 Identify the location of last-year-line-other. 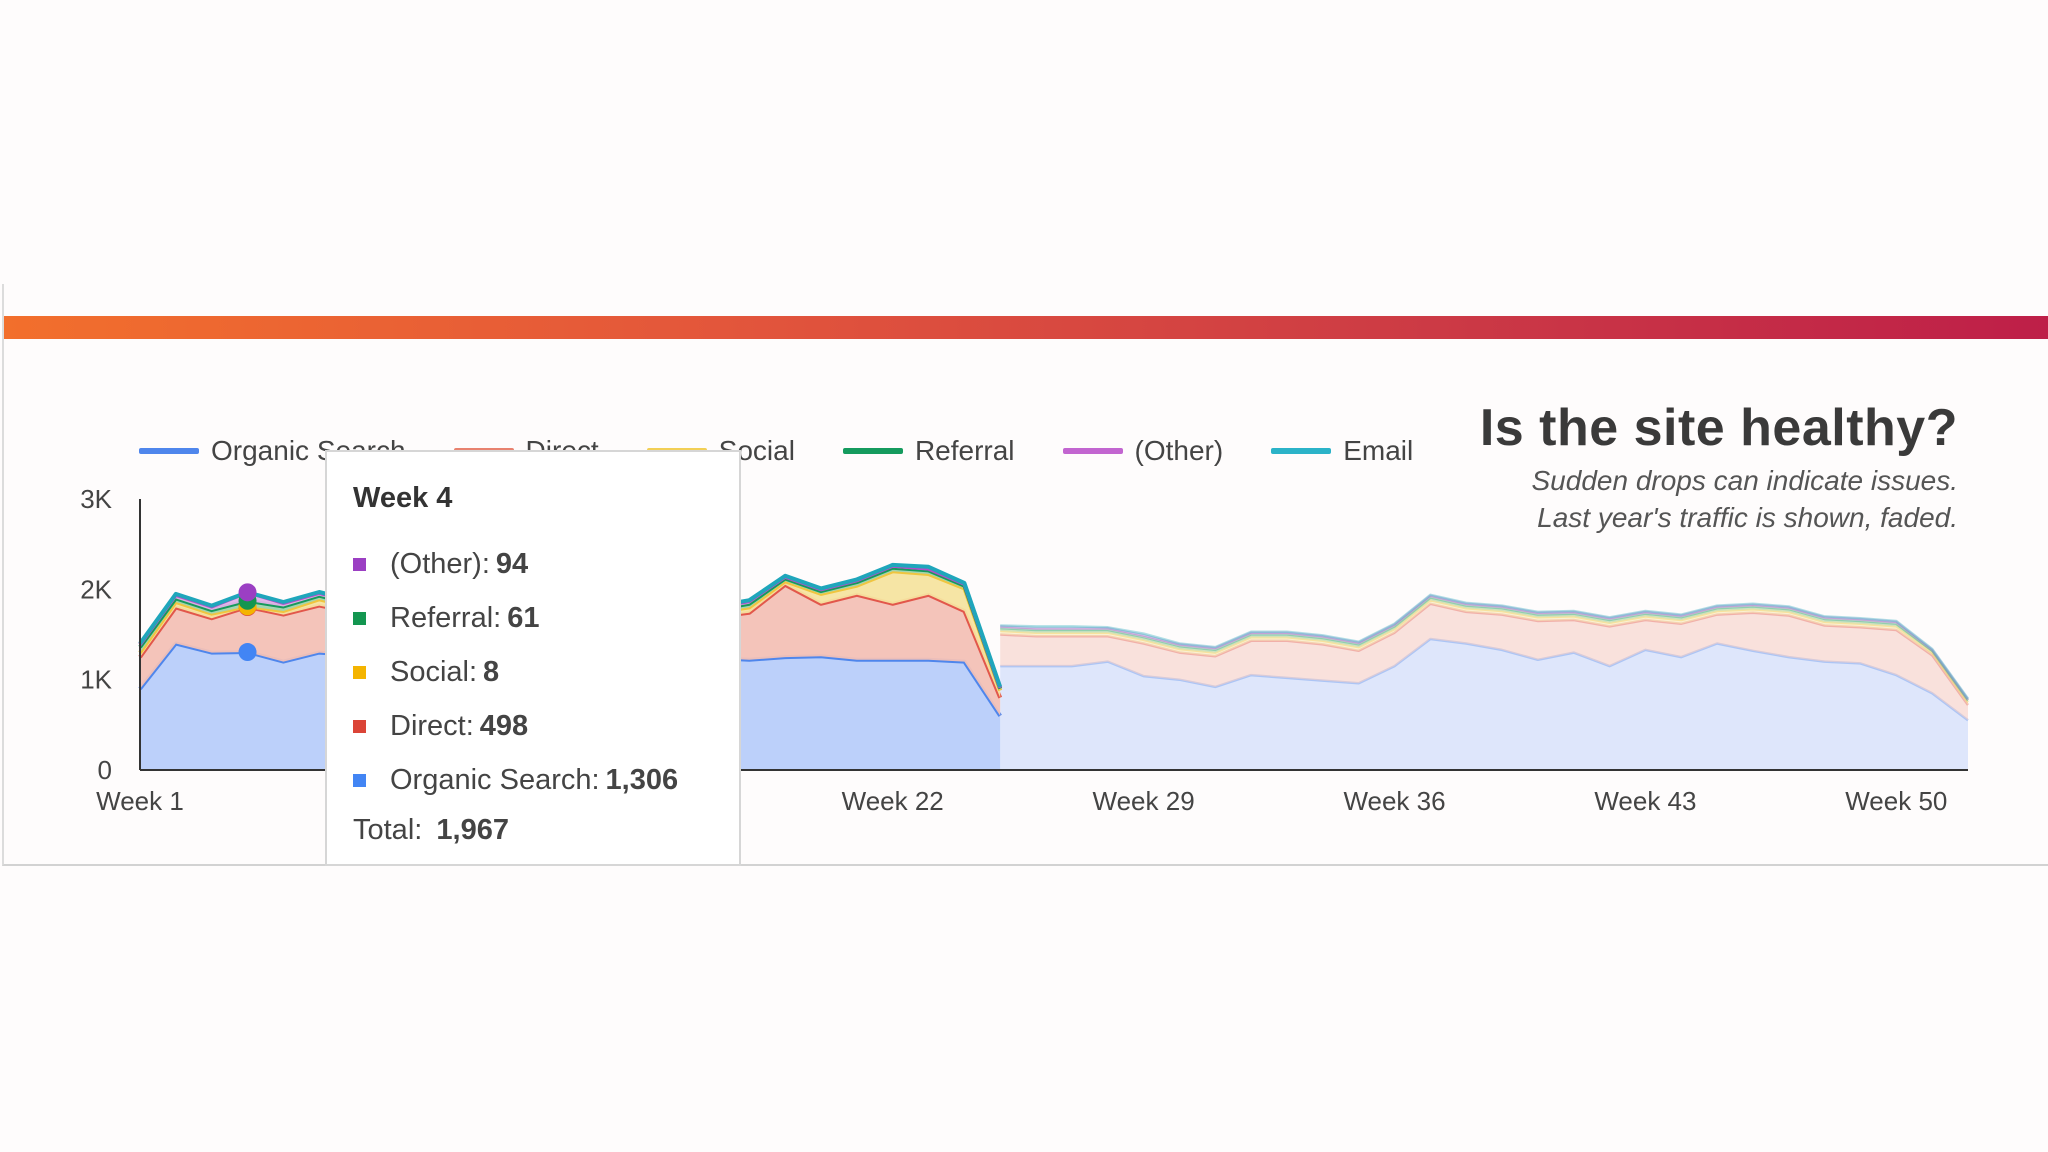
(1485, 647).